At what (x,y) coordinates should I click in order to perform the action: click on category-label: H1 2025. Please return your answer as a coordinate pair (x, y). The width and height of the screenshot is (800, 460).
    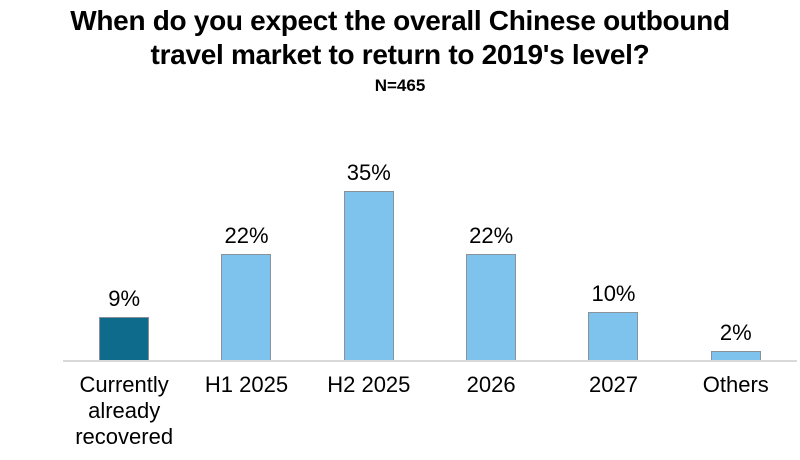
    Looking at the image, I should click on (246, 384).